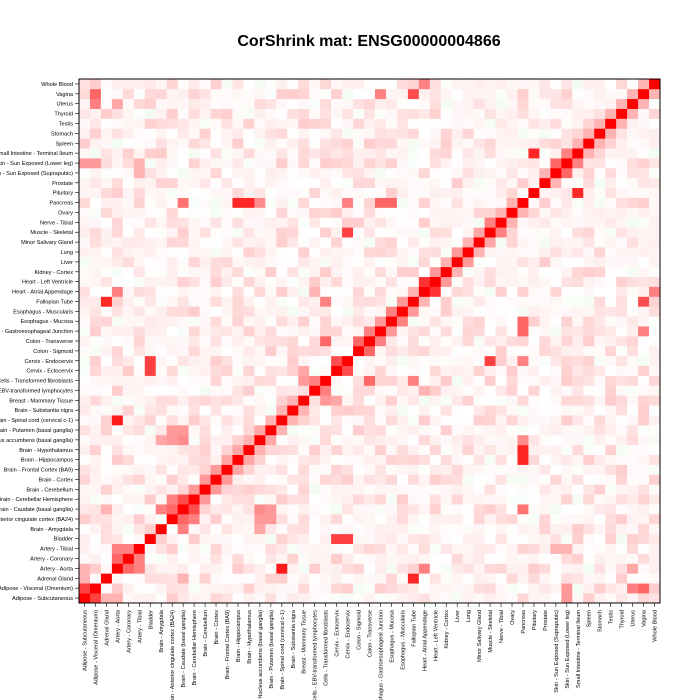 This screenshot has height=700, width=700. What do you see at coordinates (502, 626) in the screenshot?
I see `x-tick-label: Nerve - Tibial` at bounding box center [502, 626].